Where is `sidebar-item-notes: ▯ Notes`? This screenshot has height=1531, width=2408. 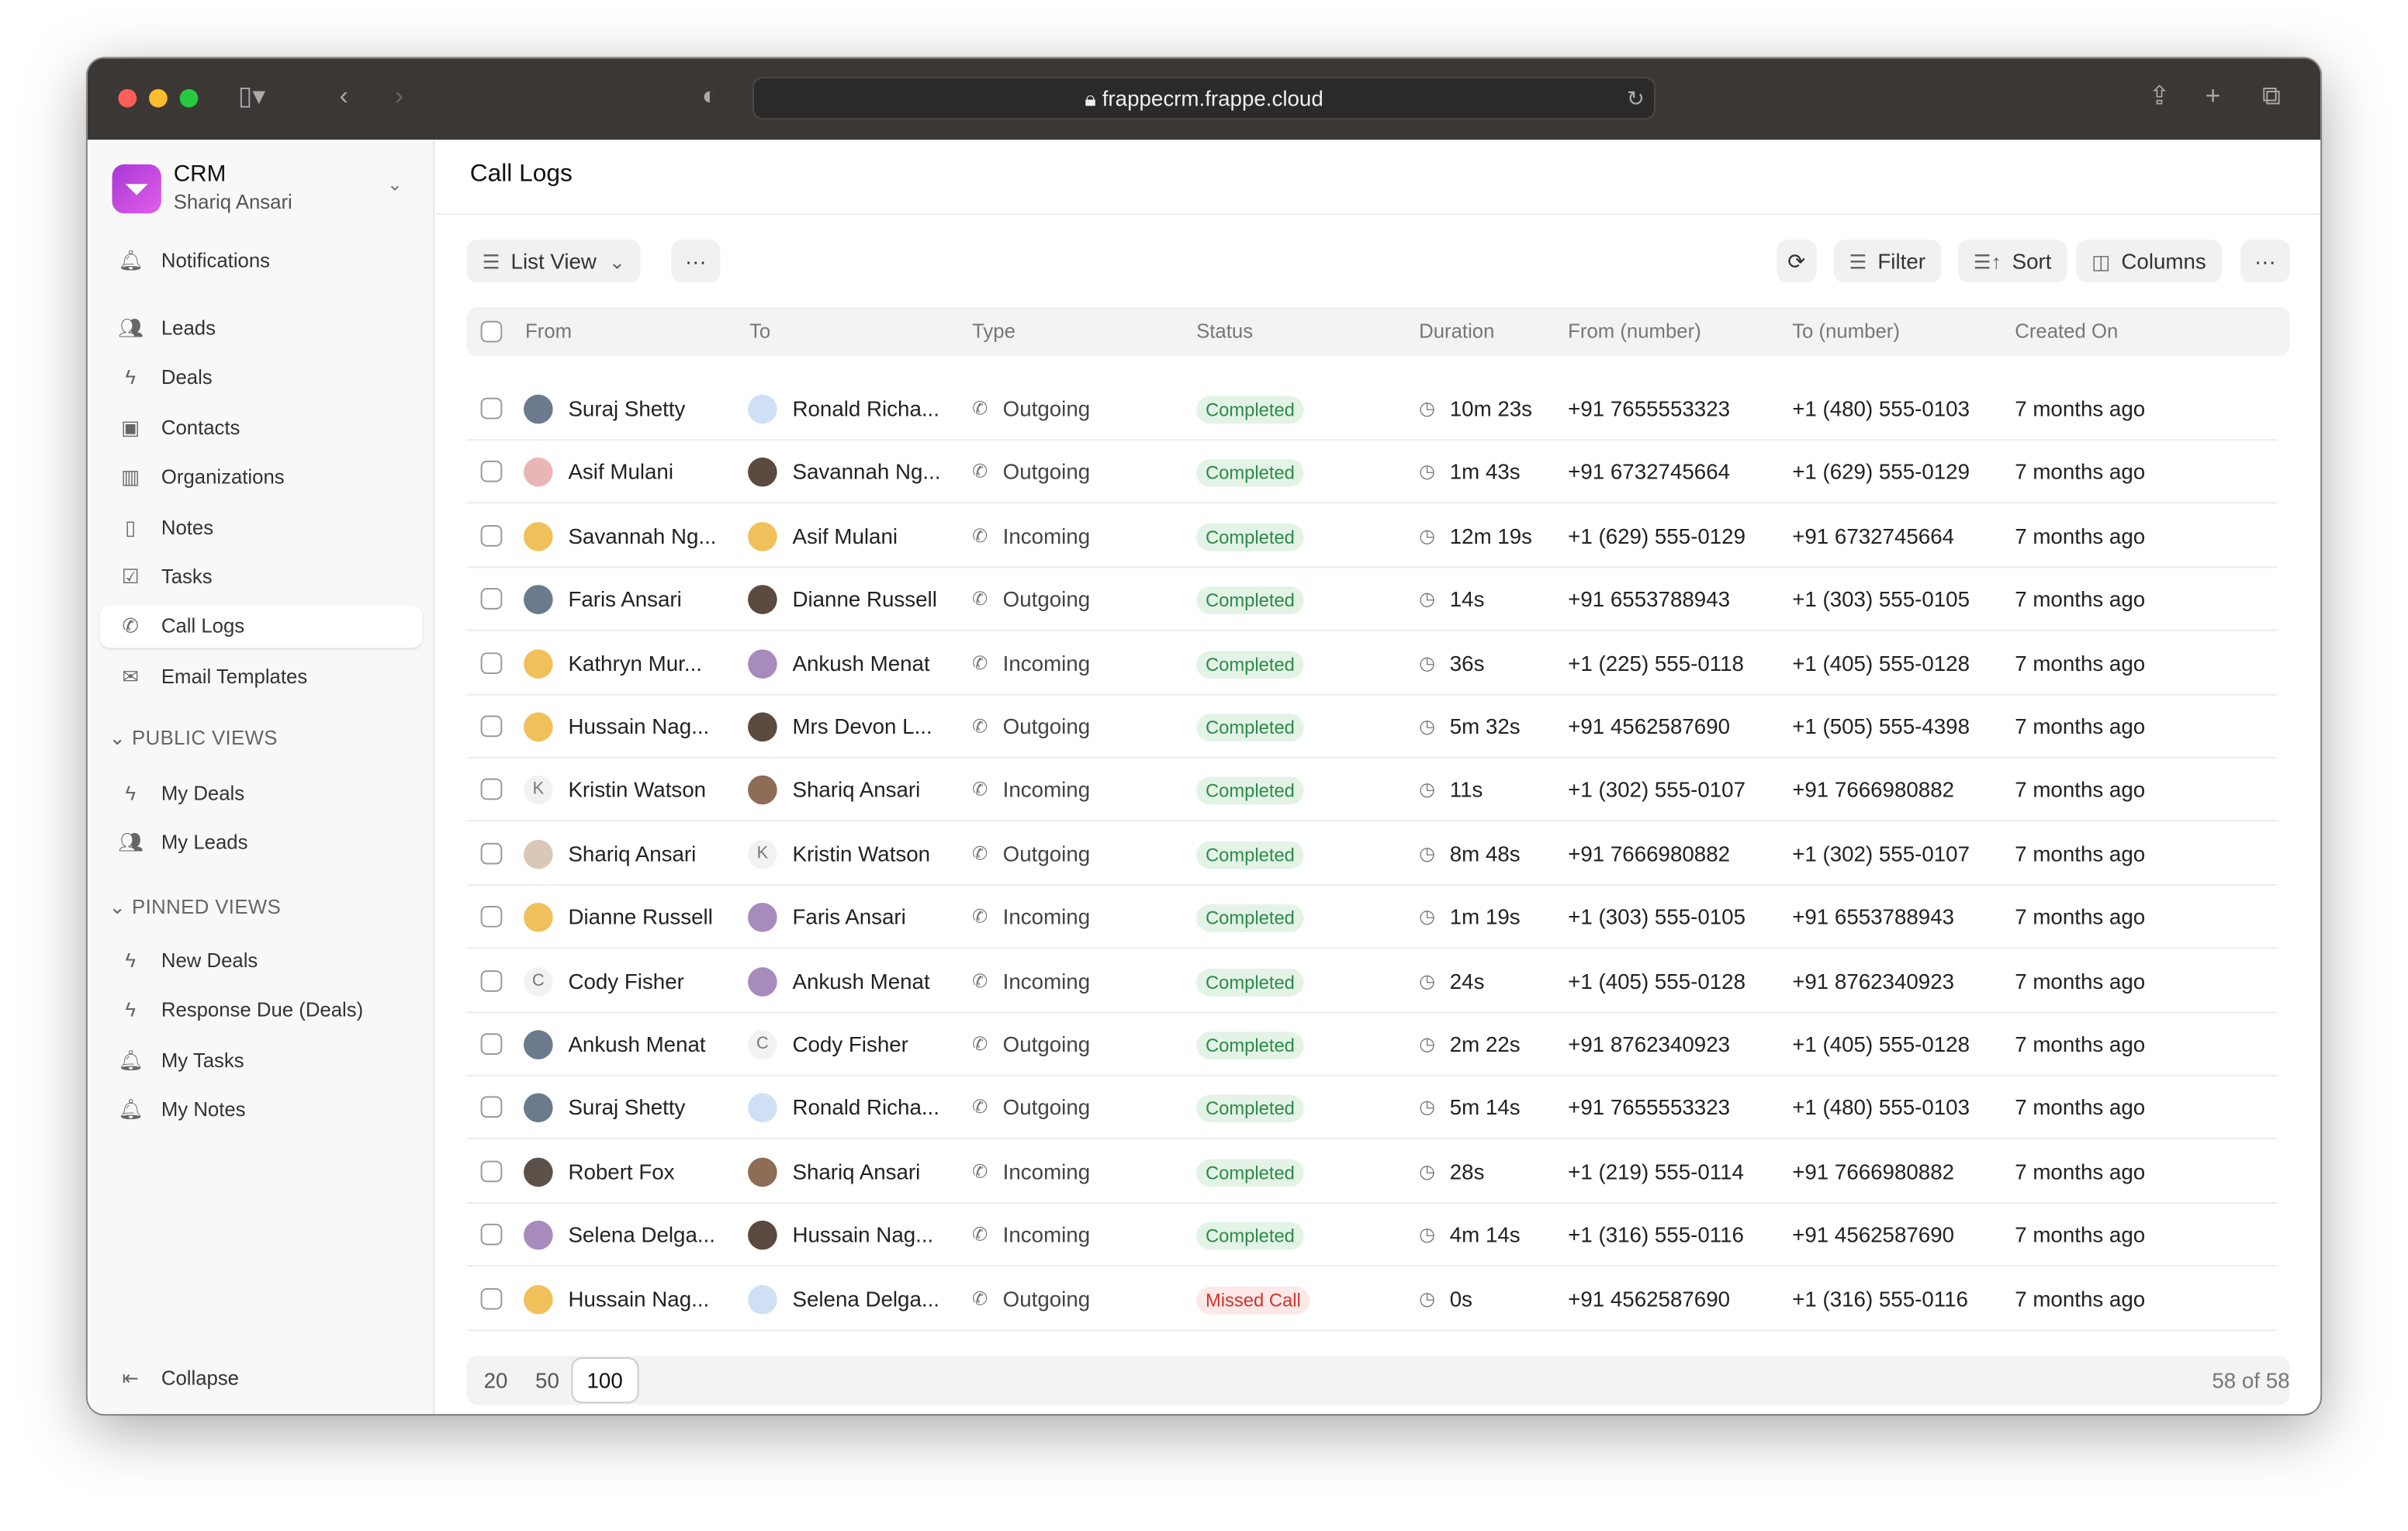
sidebar-item-notes: ▯ Notes is located at coordinates (261, 527).